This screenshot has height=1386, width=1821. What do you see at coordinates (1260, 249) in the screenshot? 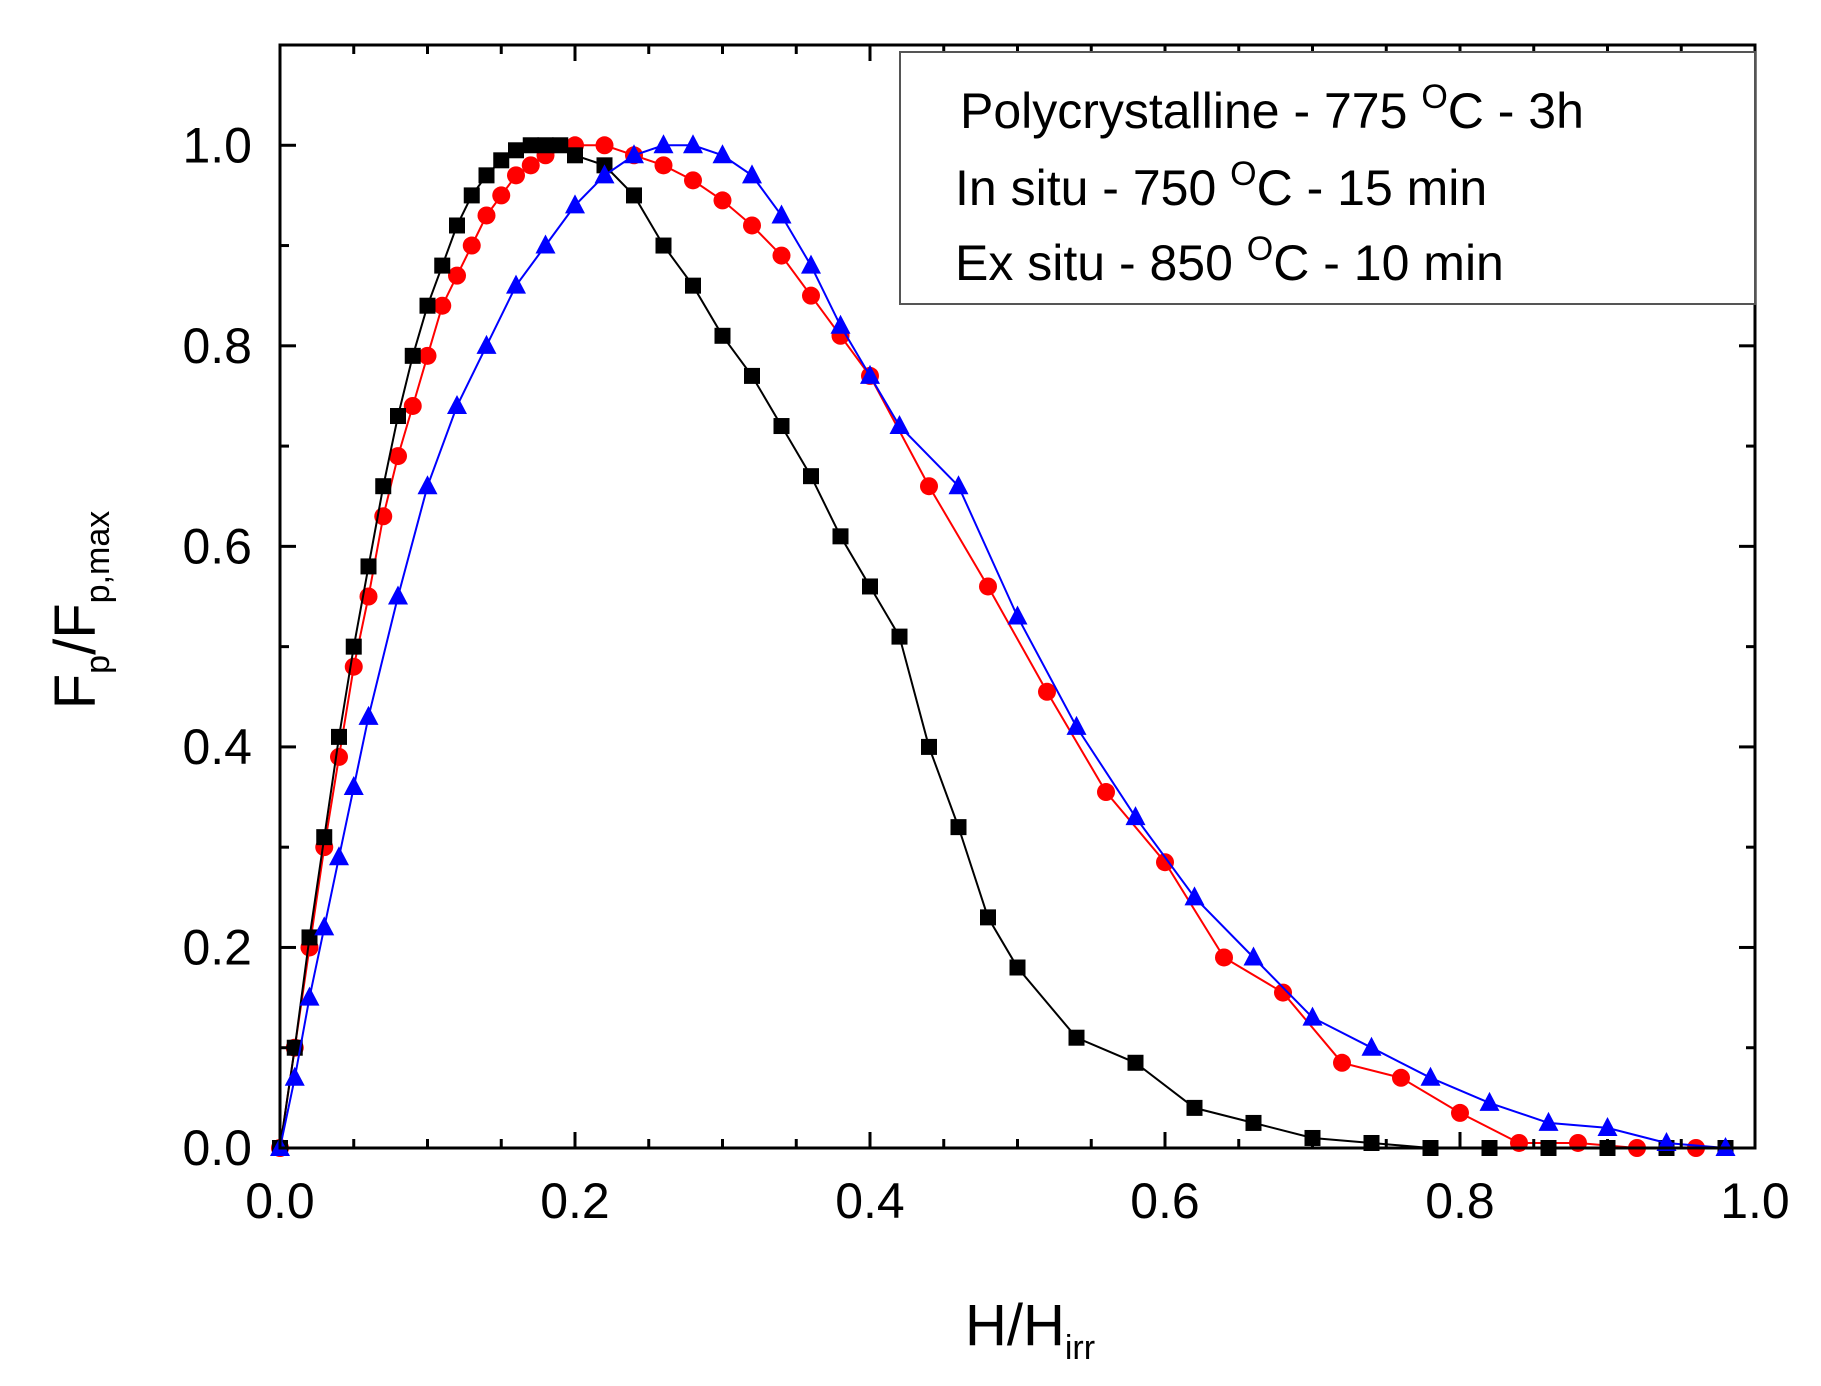
I see `legend-entry-2-sup: O` at bounding box center [1260, 249].